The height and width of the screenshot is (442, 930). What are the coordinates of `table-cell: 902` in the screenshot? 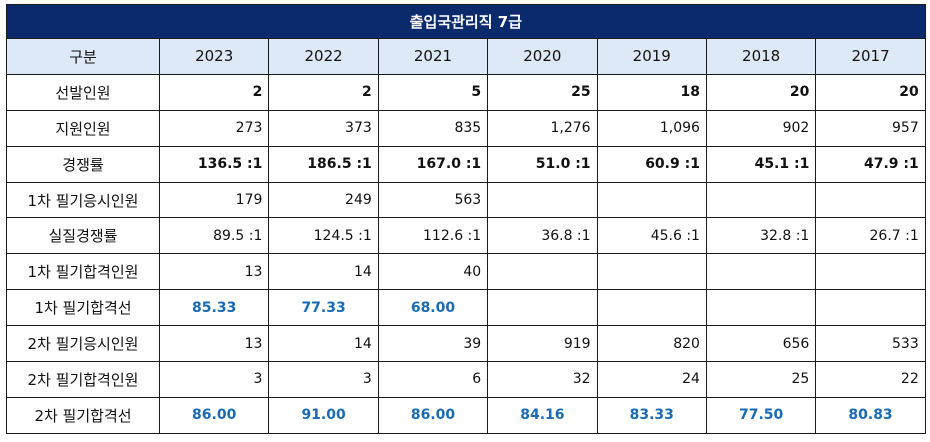 It's located at (761, 128).